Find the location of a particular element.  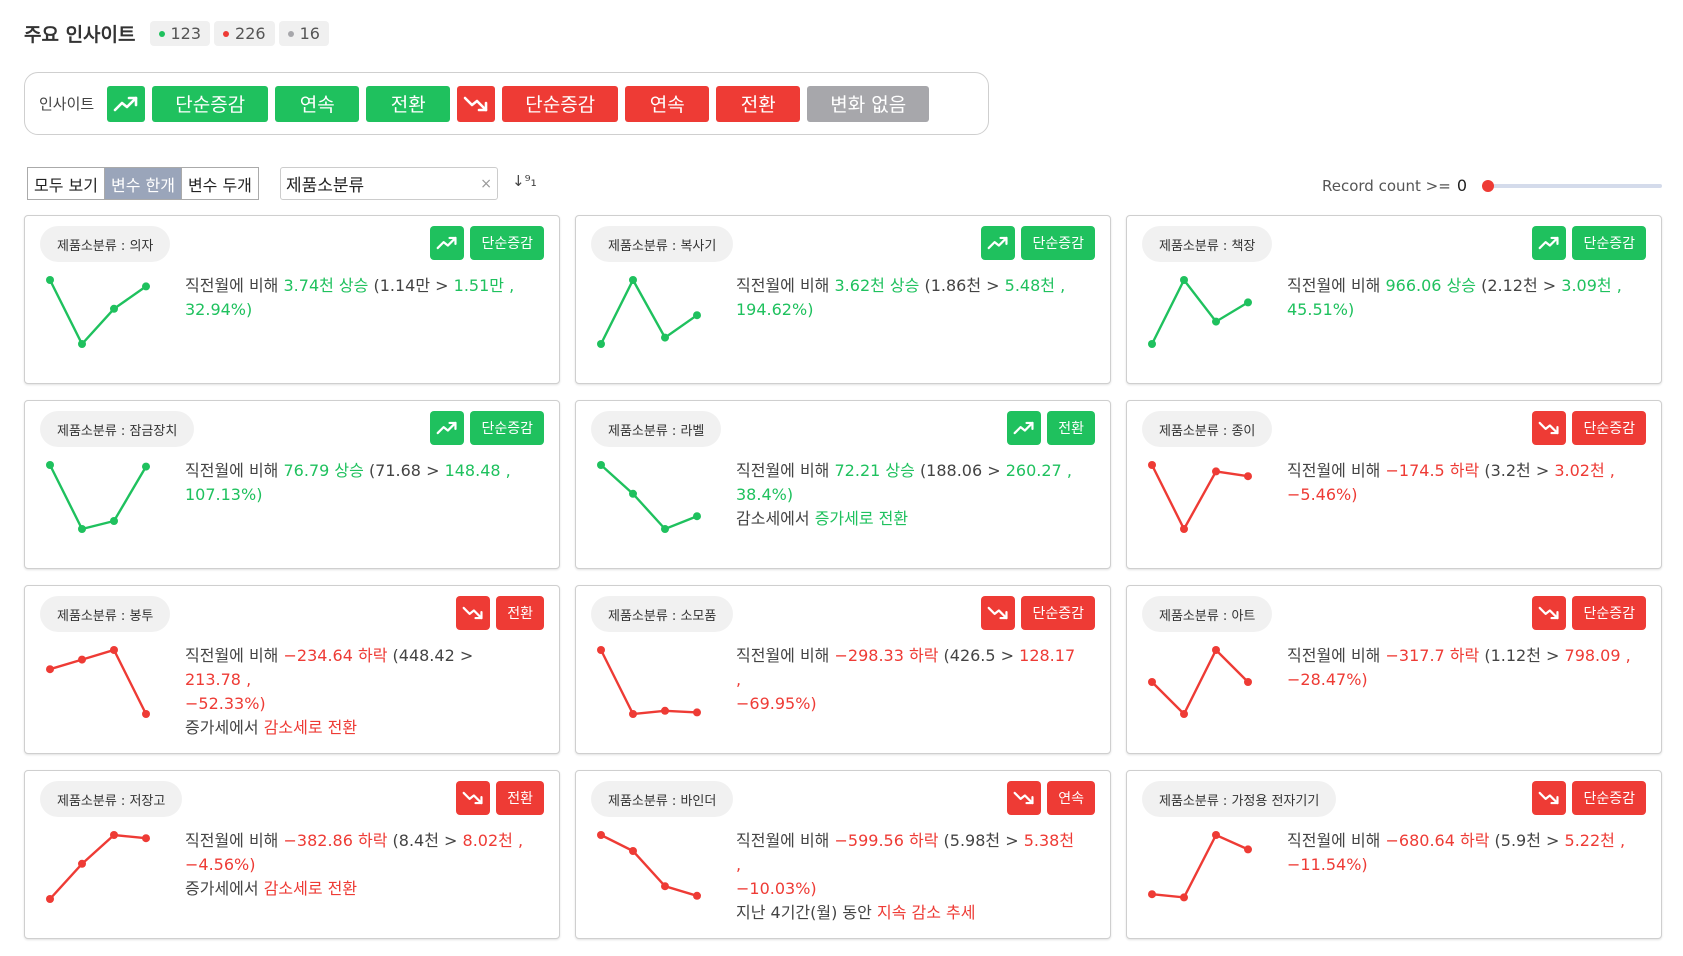

card-variable-tag: 제품소분류 : 라벨 is located at coordinates (656, 429).